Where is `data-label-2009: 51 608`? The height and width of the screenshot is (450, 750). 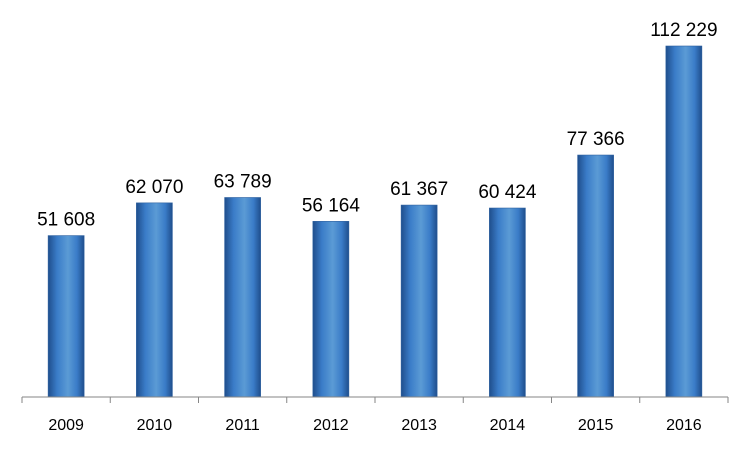
data-label-2009: 51 608 is located at coordinates (66, 220).